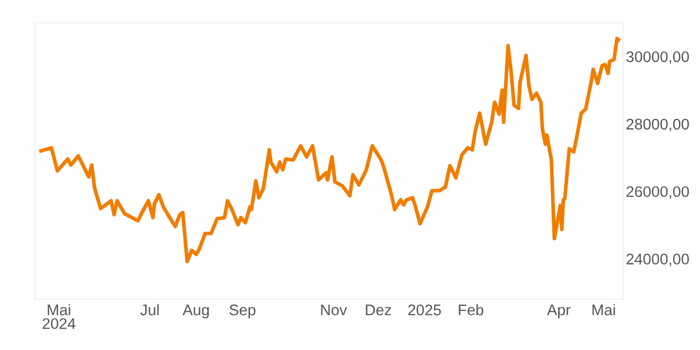 The height and width of the screenshot is (350, 700). Describe the element at coordinates (59, 317) in the screenshot. I see `x-tick-label: Mai 2024` at that location.